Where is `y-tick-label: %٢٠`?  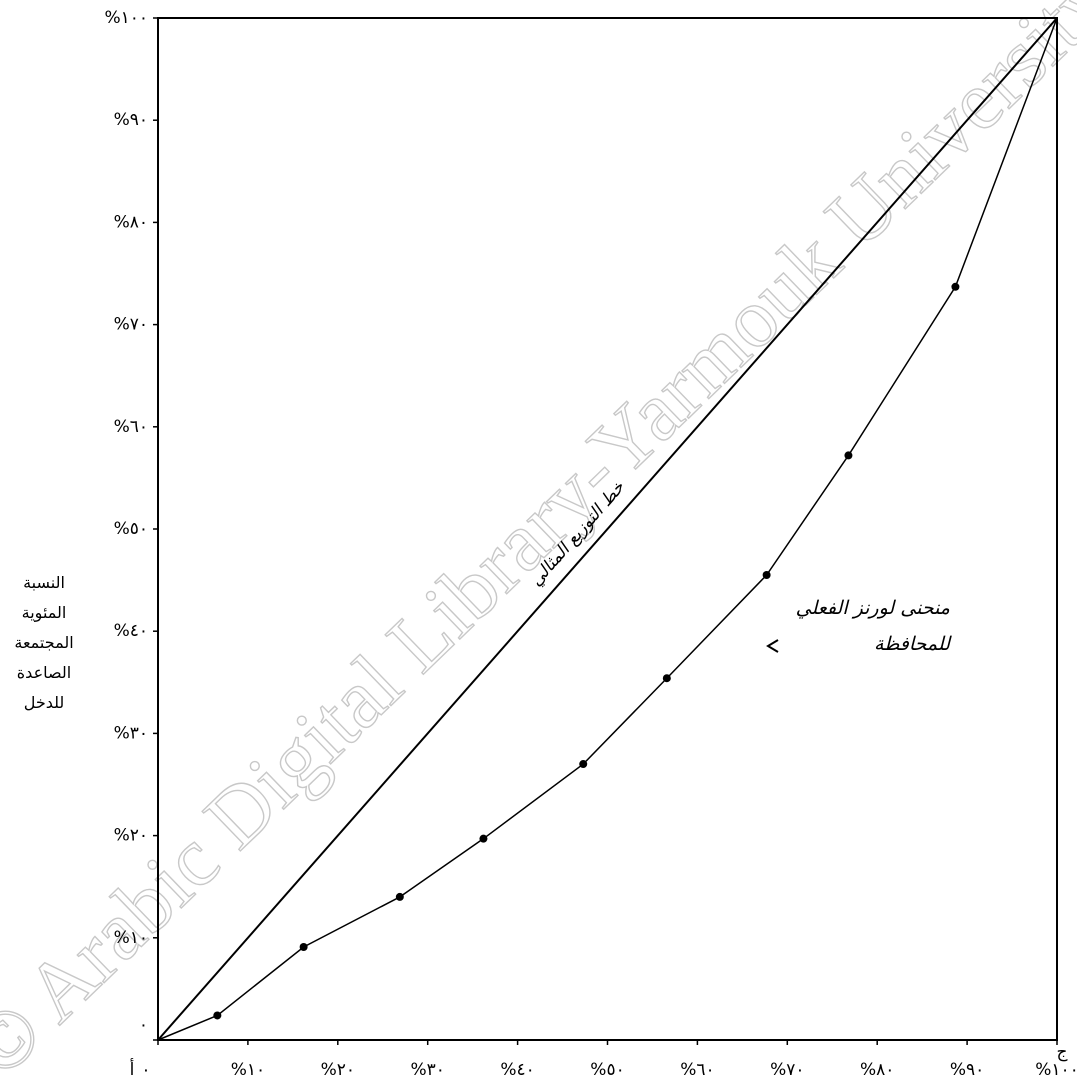
y-tick-label: %٢٠ is located at coordinates (131, 836).